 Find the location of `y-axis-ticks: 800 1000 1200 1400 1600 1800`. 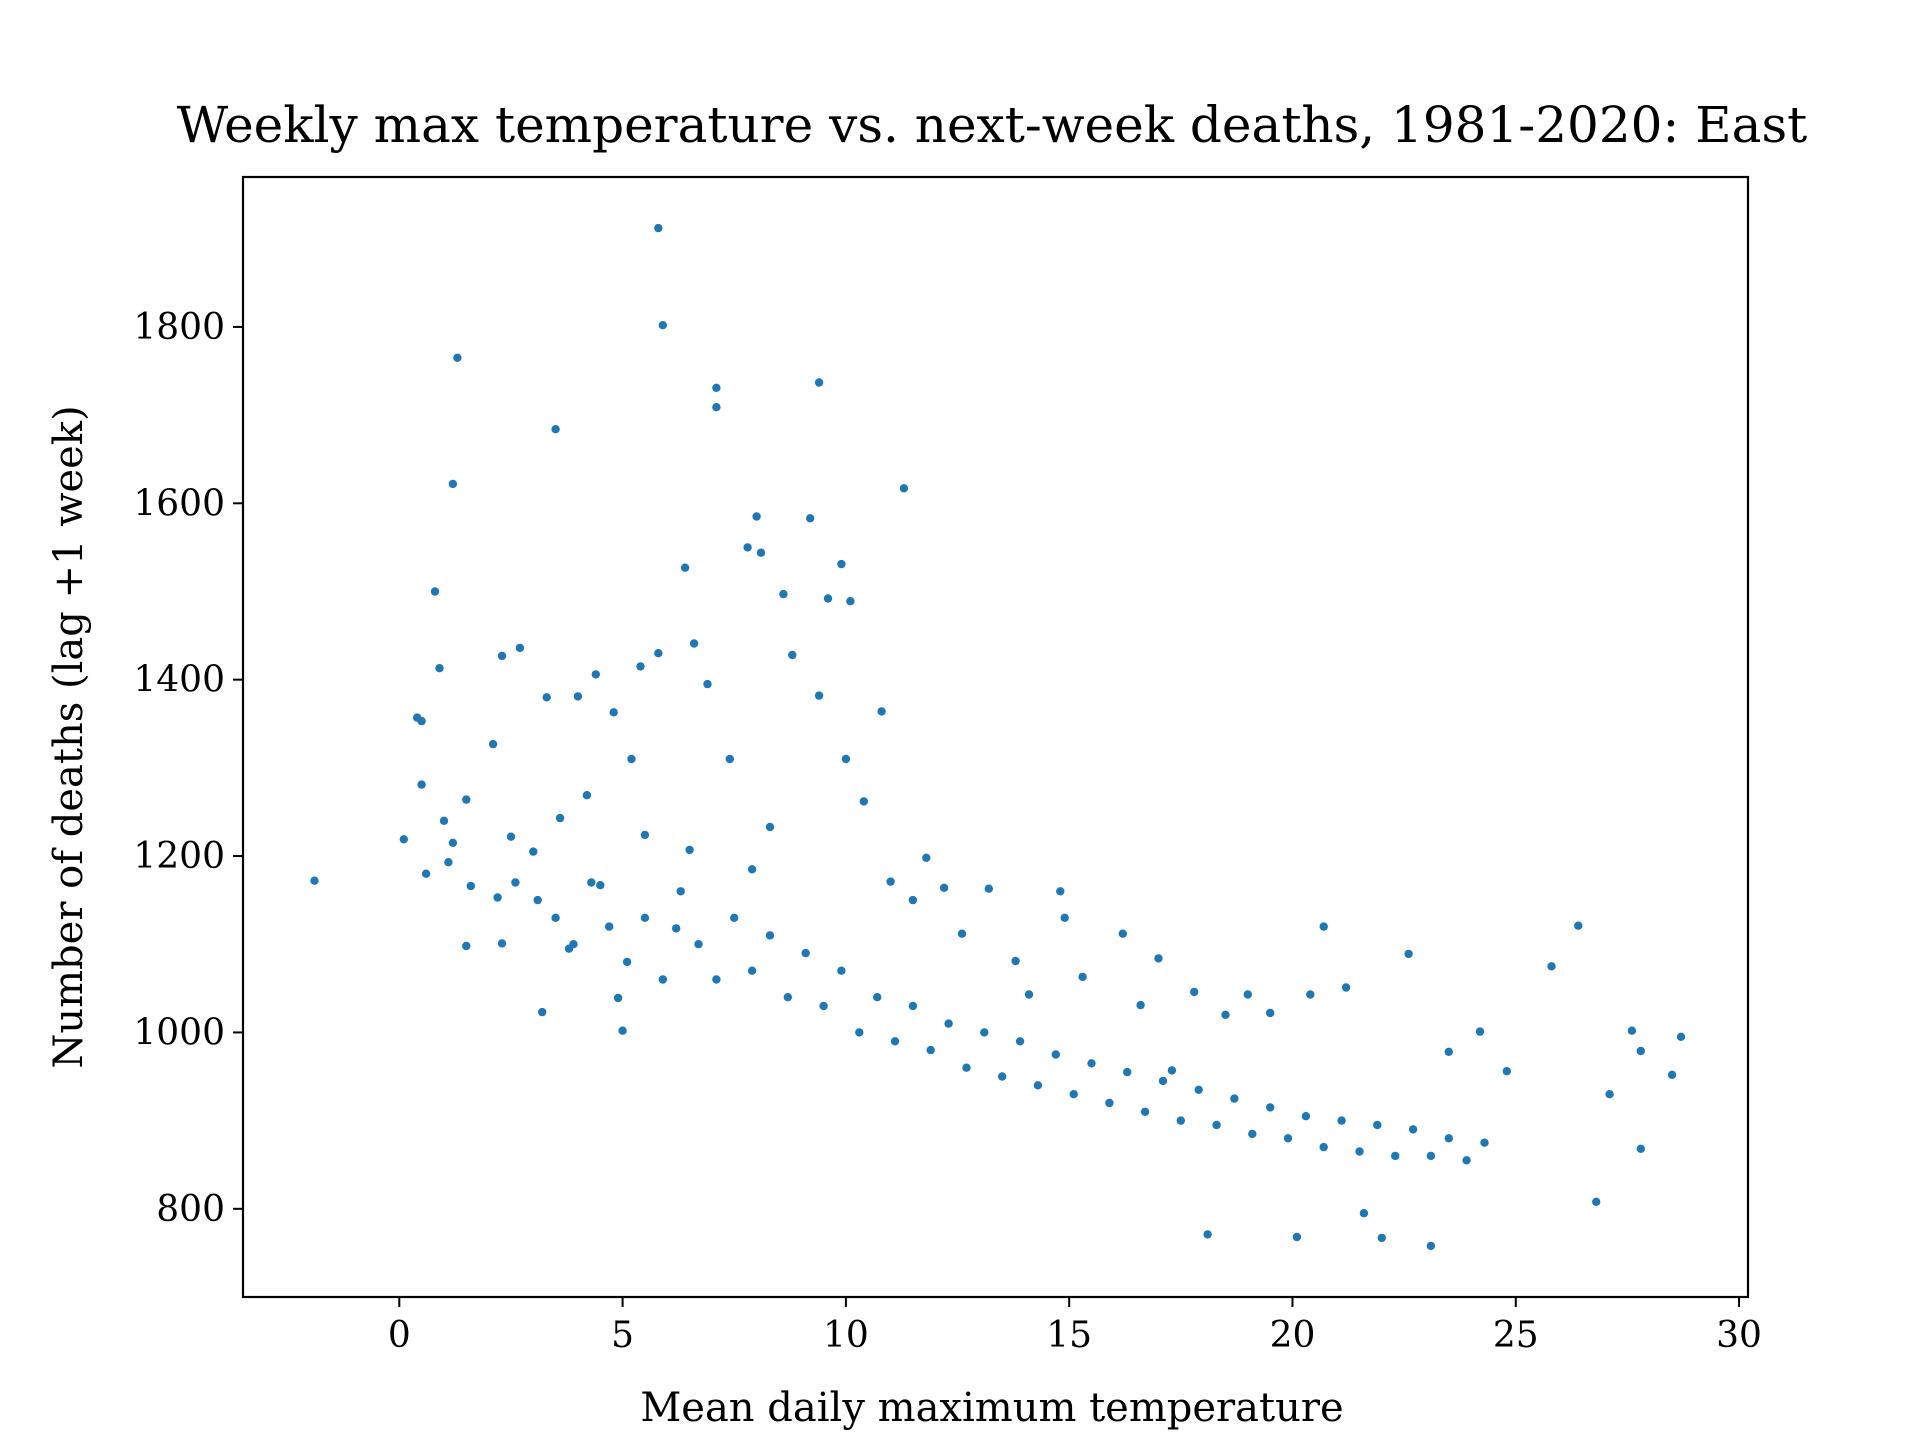

y-axis-ticks: 800 1000 1200 1400 1600 1800 is located at coordinates (188, 768).